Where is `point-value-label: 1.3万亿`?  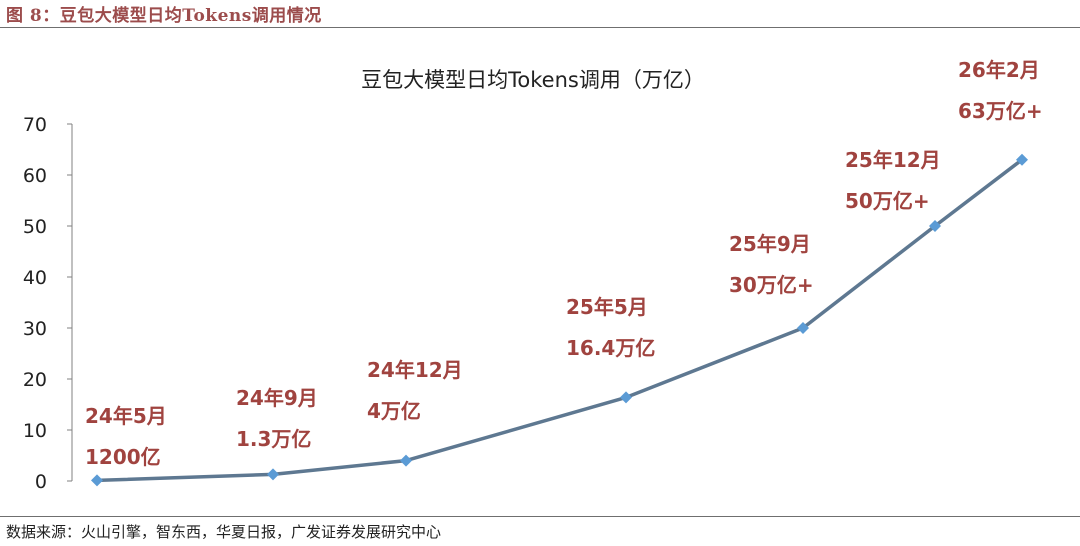
point-value-label: 1.3万亿 is located at coordinates (273, 439).